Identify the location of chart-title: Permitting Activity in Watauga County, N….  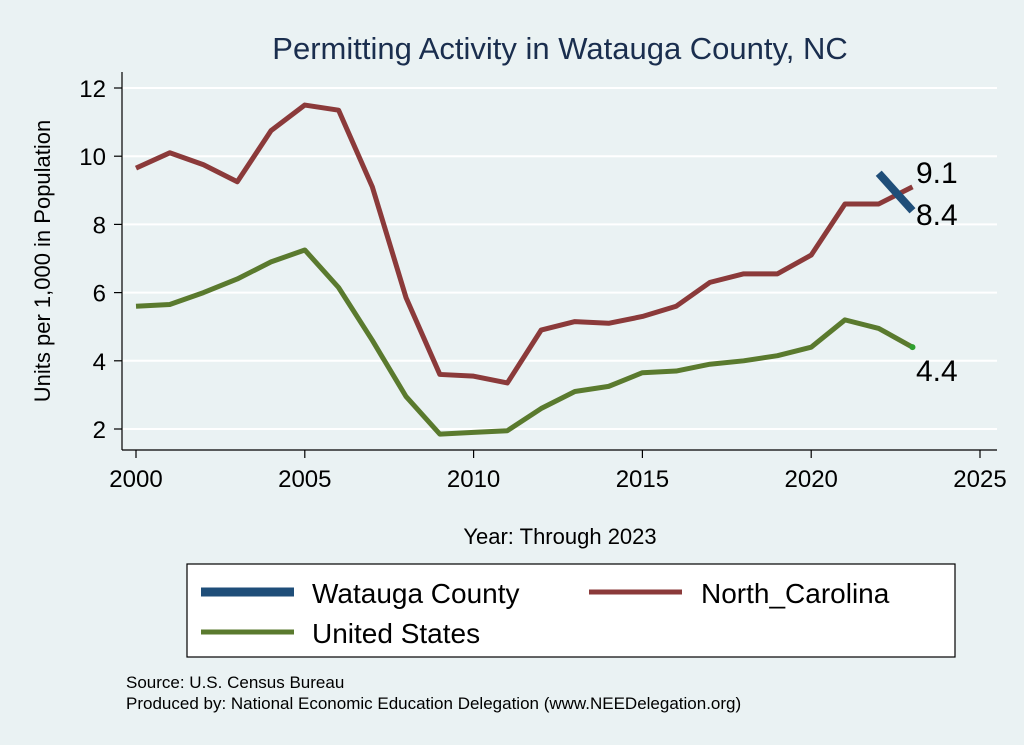
(559, 48).